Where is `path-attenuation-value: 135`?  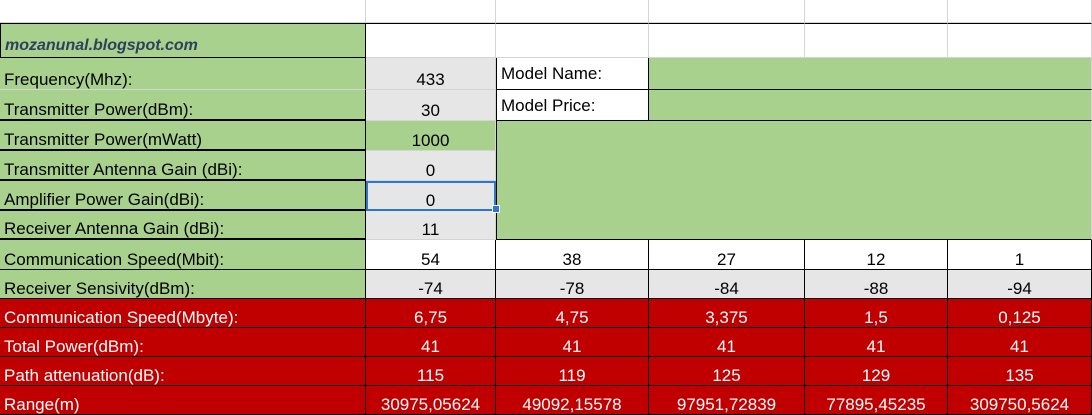
path-attenuation-value: 135 is located at coordinates (1020, 371).